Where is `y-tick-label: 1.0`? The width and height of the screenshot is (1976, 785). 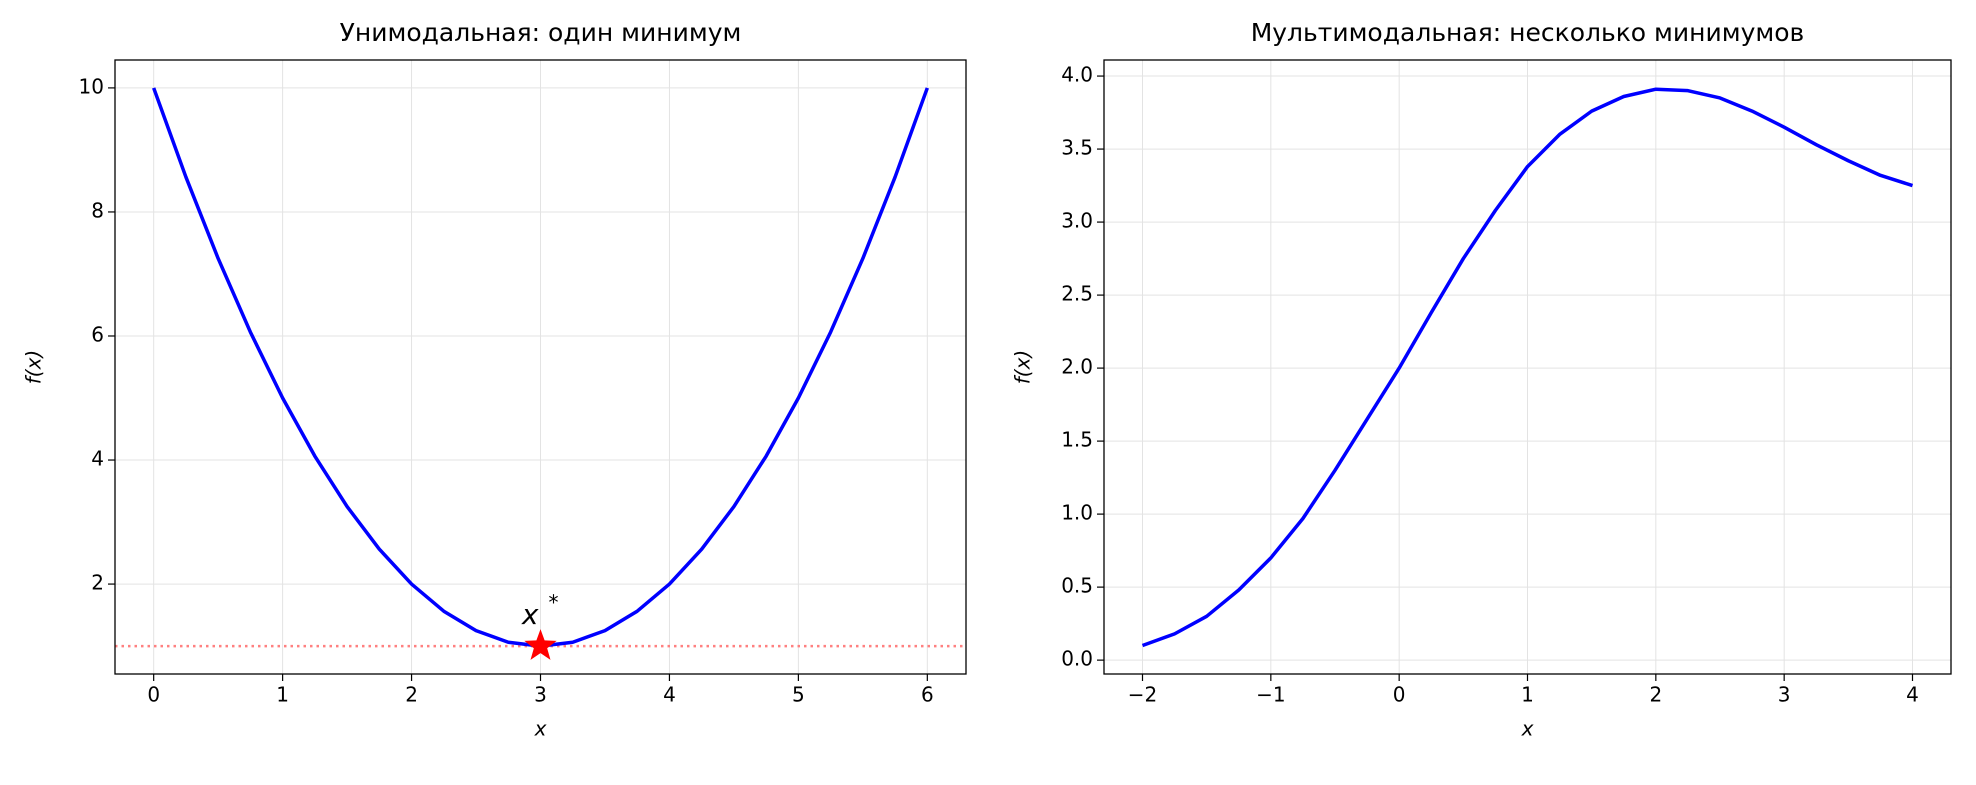
y-tick-label: 1.0 is located at coordinates (1077, 513).